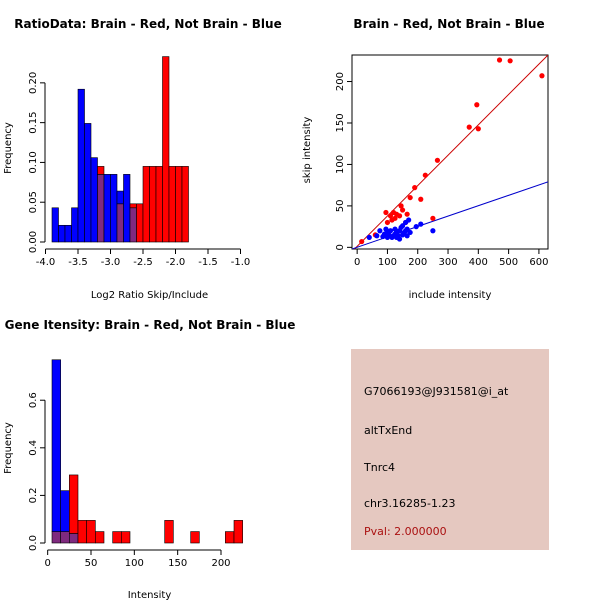 This screenshot has width=600, height=600. Describe the element at coordinates (33, 400) in the screenshot. I see `intensity-y-tick-label: 0.6` at that location.